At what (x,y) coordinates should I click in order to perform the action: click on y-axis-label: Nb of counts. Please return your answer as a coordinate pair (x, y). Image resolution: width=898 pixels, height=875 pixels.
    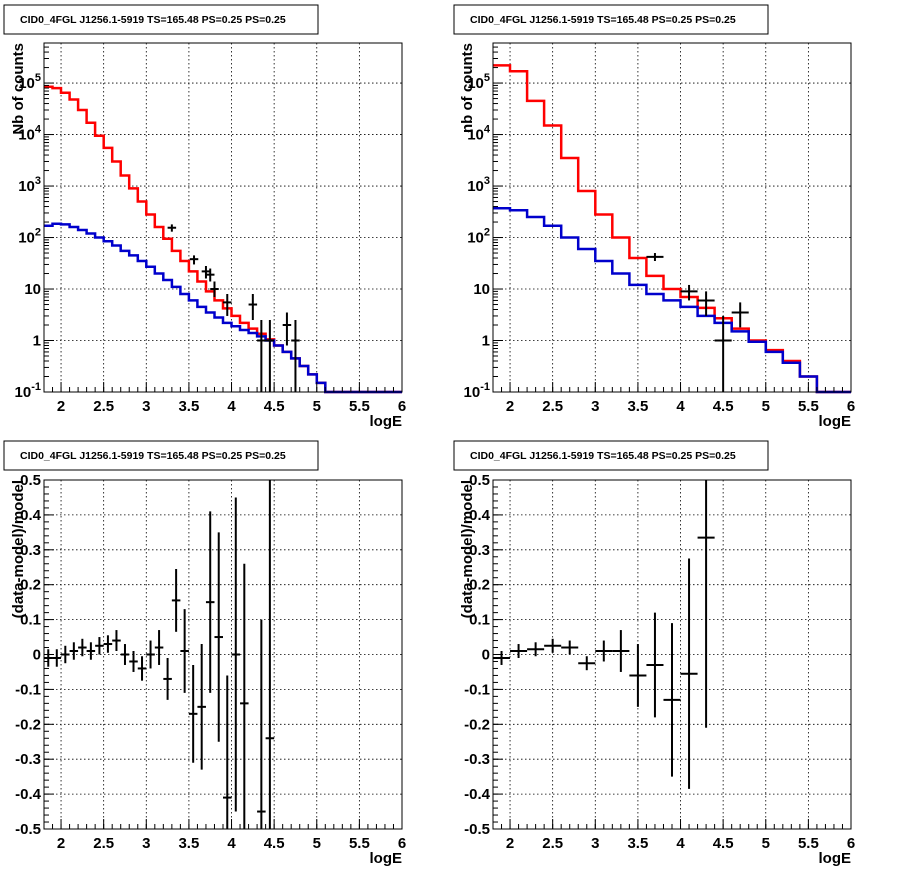
    Looking at the image, I should click on (18, 89).